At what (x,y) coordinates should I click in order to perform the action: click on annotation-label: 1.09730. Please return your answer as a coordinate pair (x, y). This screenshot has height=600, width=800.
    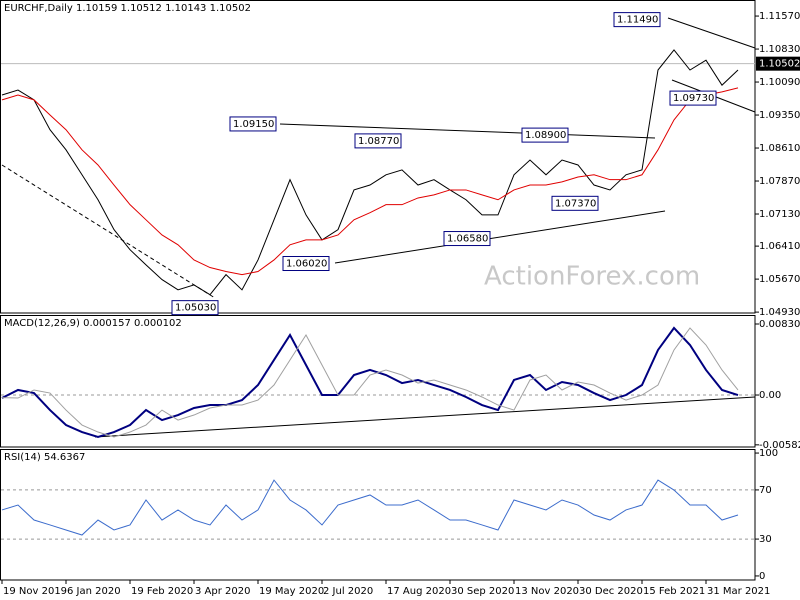
    Looking at the image, I should click on (693, 98).